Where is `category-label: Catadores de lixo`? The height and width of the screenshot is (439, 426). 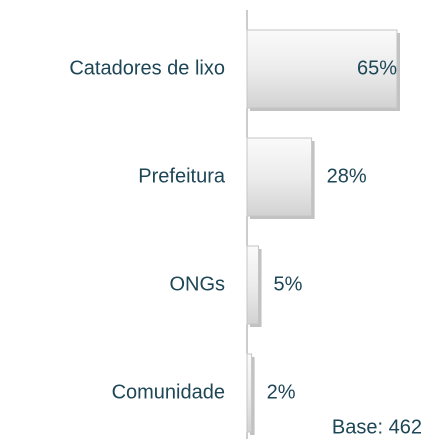 category-label: Catadores de lixo is located at coordinates (147, 68).